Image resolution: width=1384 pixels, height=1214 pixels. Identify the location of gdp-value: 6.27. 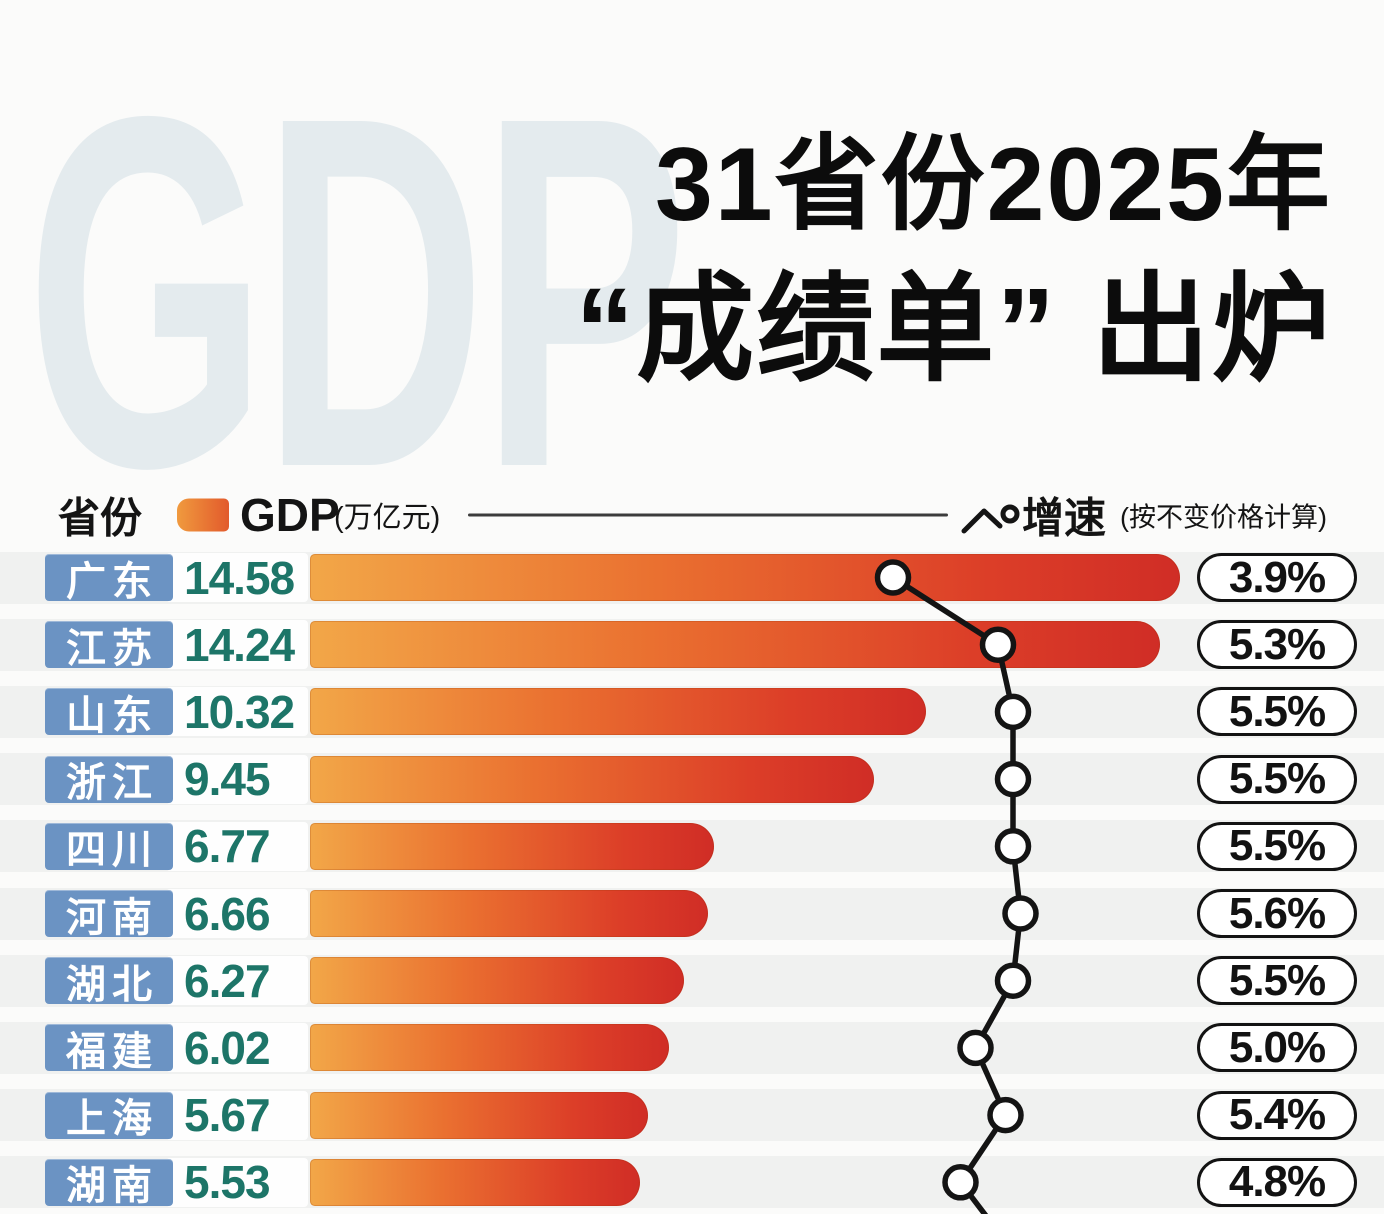
(227, 980).